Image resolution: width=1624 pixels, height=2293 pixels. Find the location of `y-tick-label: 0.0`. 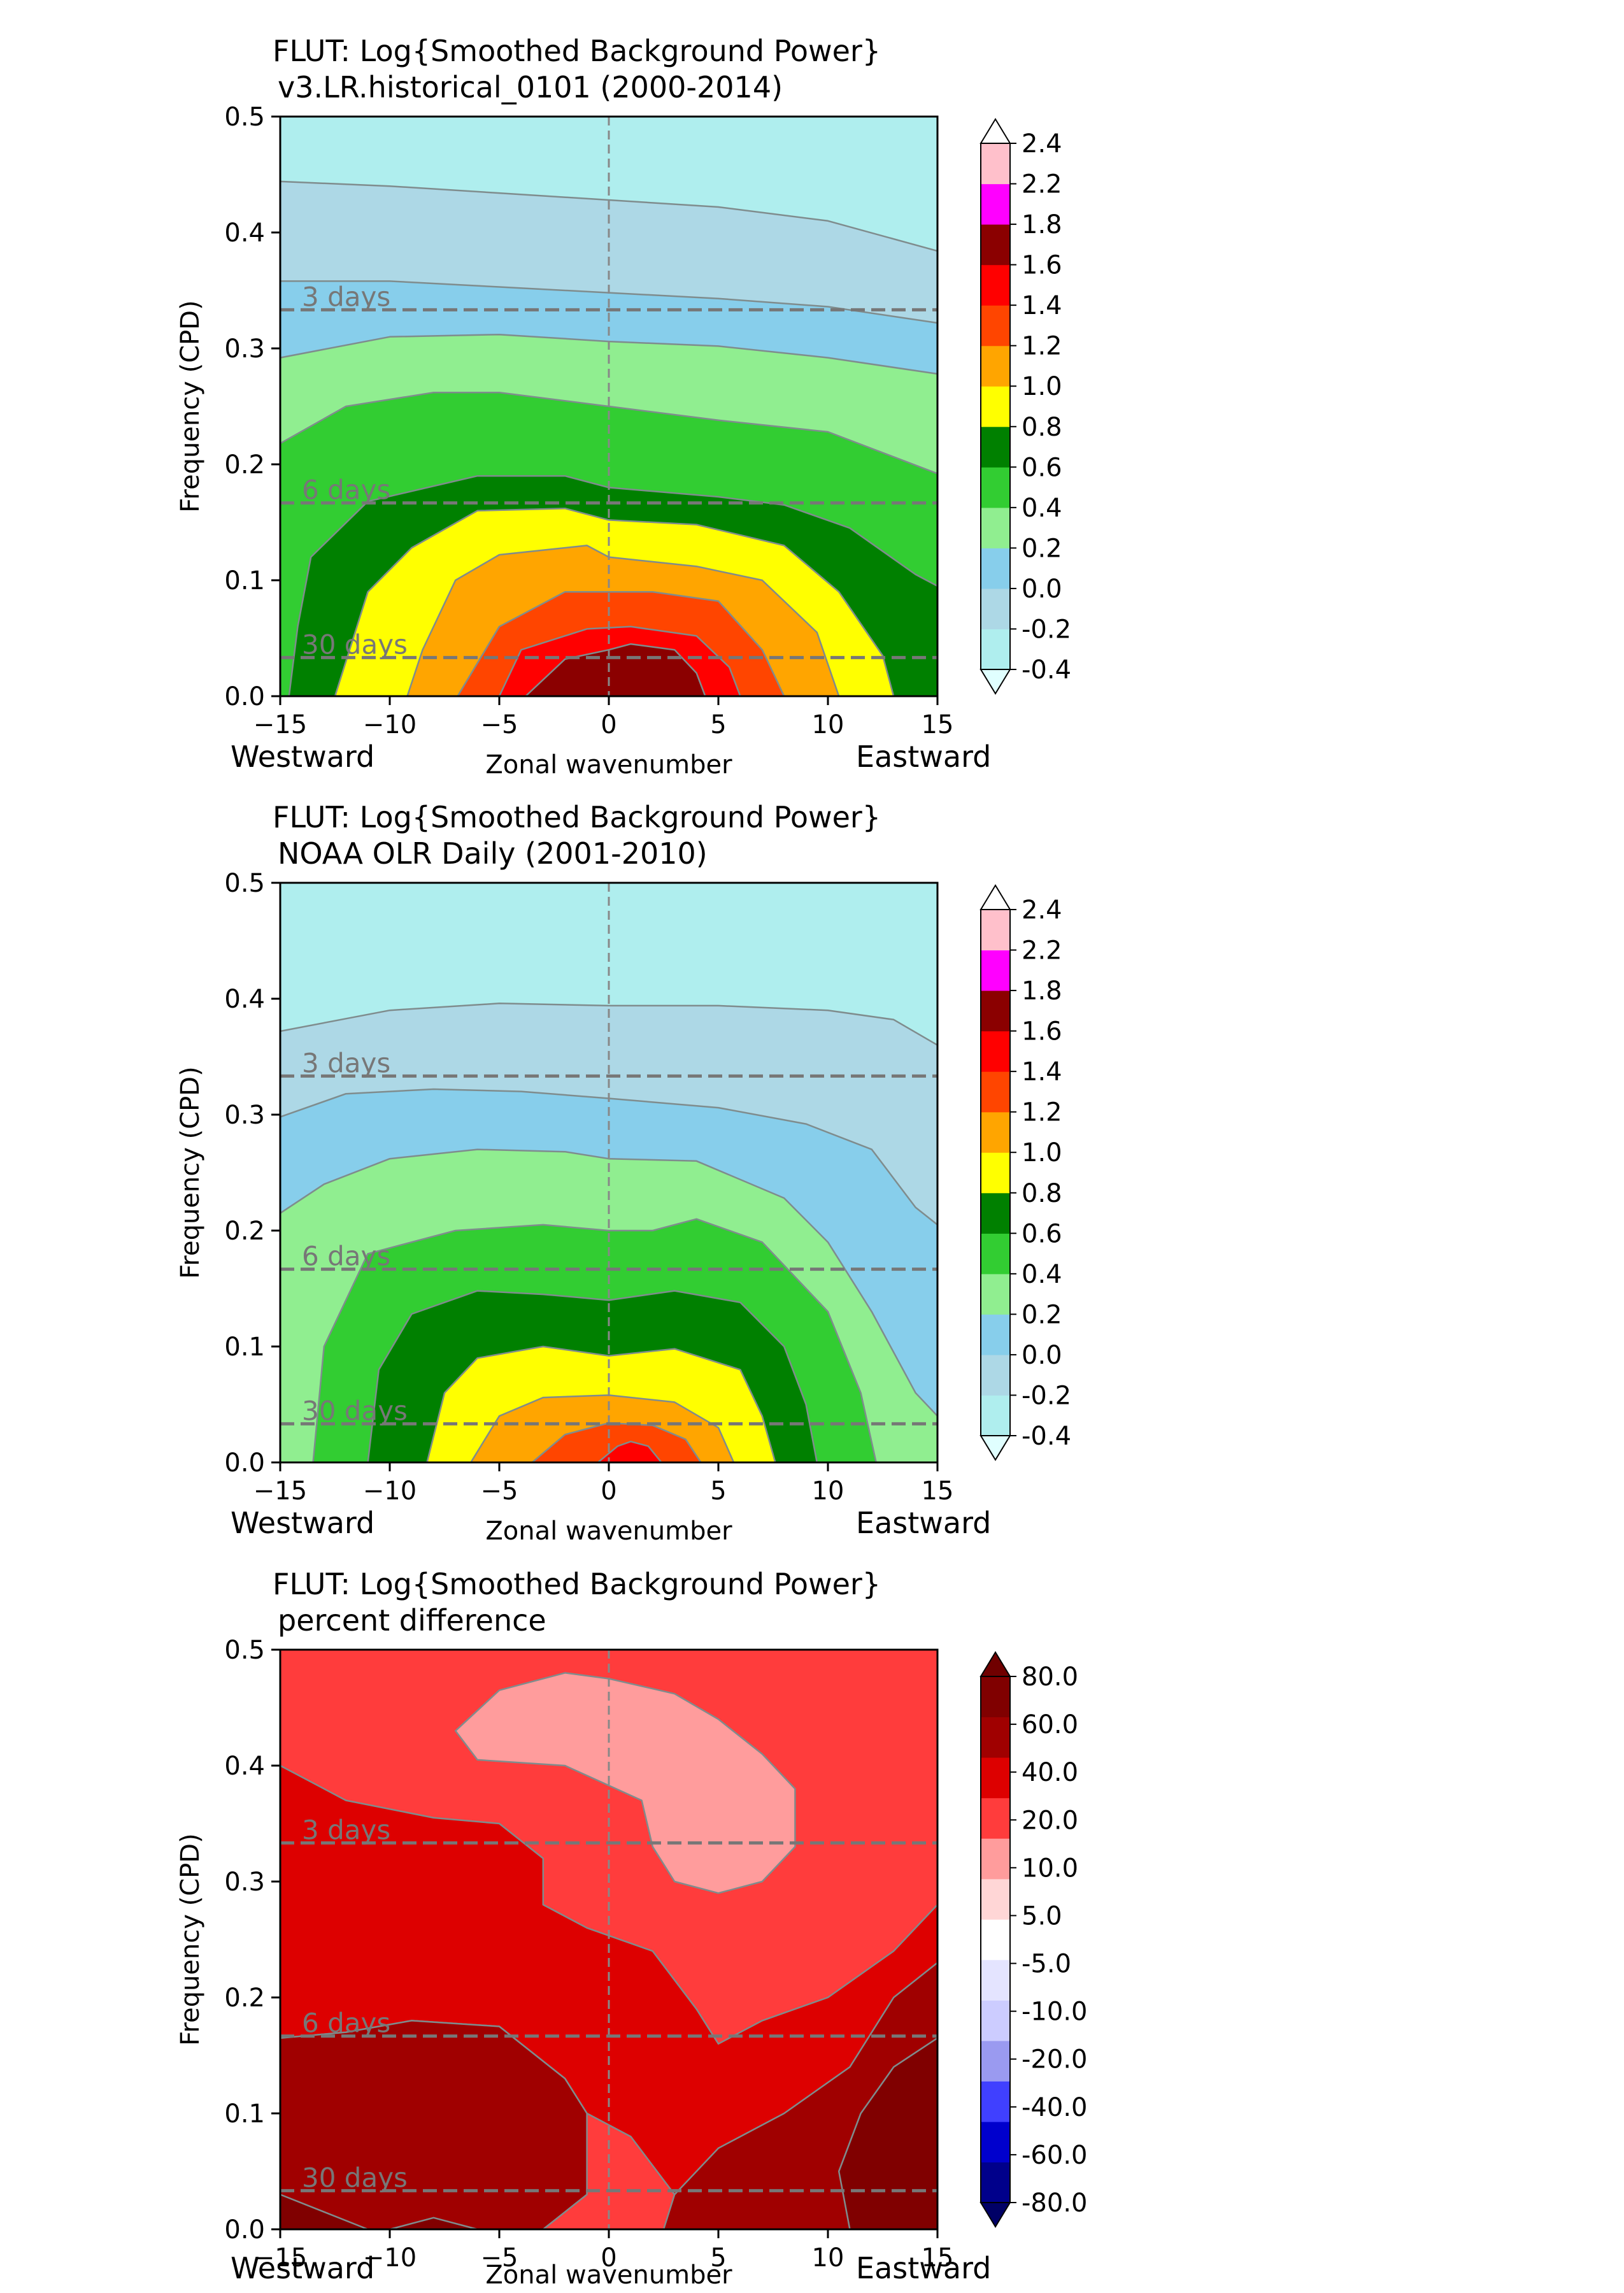

y-tick-label: 0.0 is located at coordinates (244, 2230).